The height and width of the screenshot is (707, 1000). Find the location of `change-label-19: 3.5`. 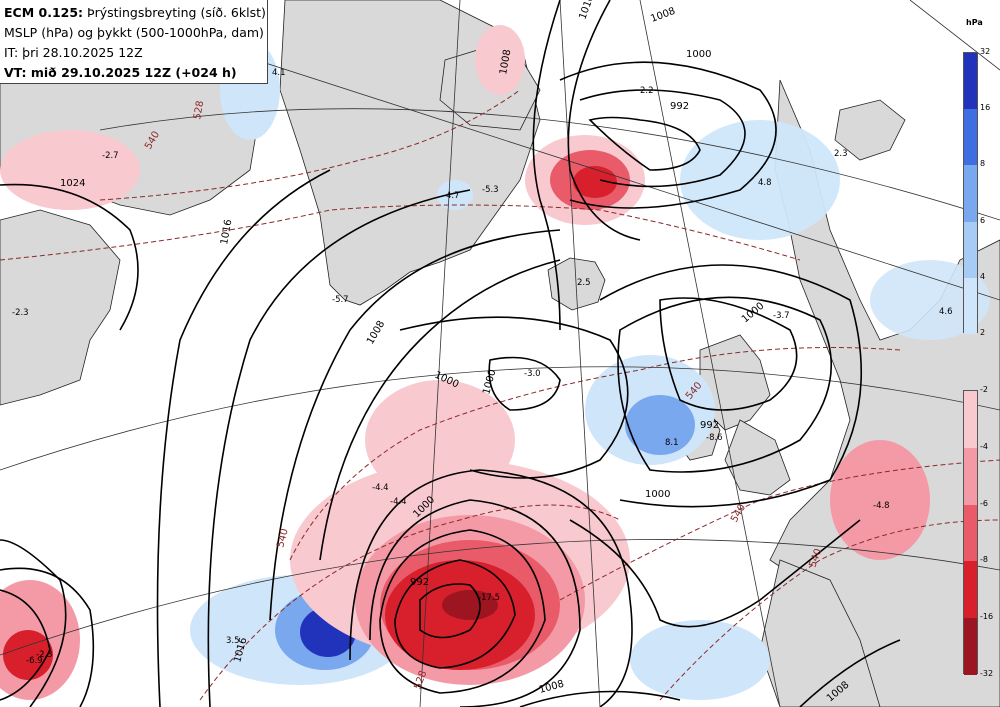

change-label-19: 3.5 is located at coordinates (233, 641).